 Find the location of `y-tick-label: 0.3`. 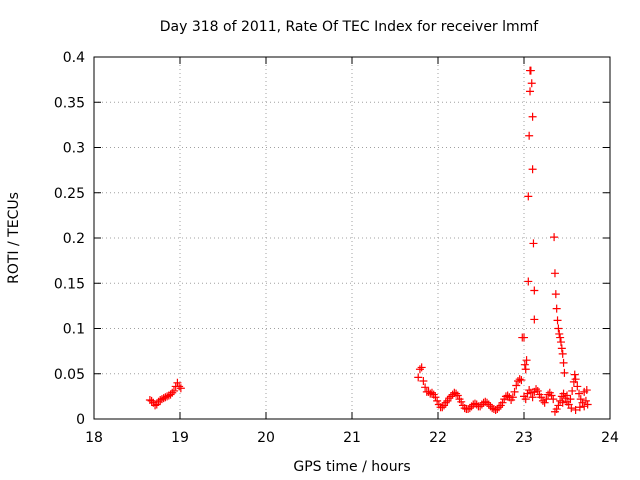

y-tick-label: 0.3 is located at coordinates (74, 149).